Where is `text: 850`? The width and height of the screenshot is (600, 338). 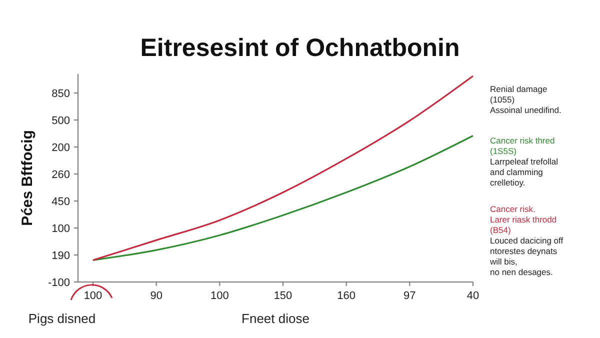
text: 850 is located at coordinates (61, 94).